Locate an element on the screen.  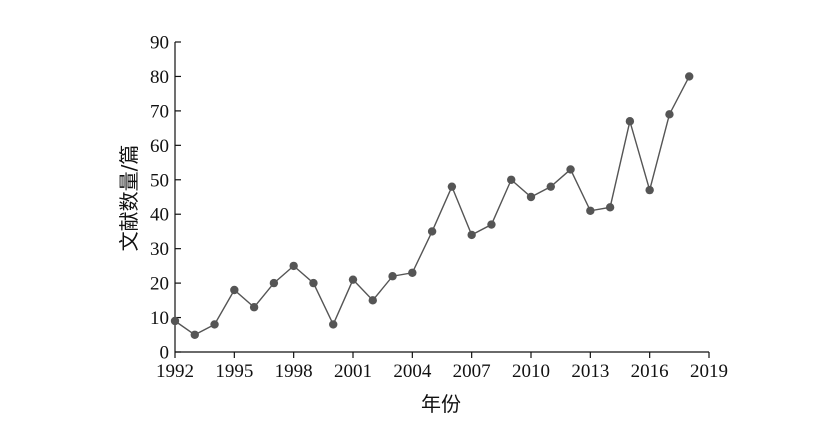
y-tick-label: 90 is located at coordinates (159, 43).